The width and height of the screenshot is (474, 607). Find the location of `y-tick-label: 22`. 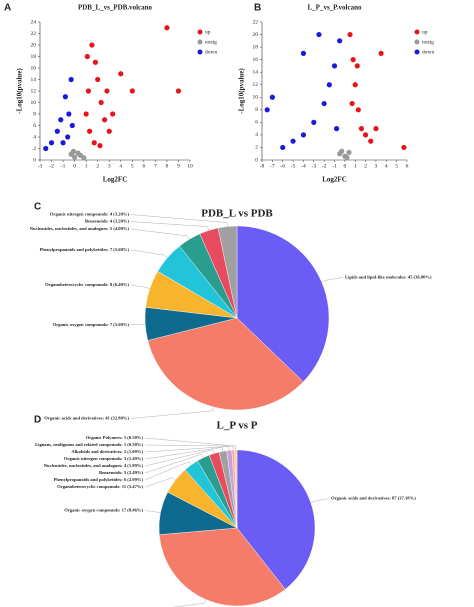

y-tick-label: 22 is located at coordinates (34, 34).